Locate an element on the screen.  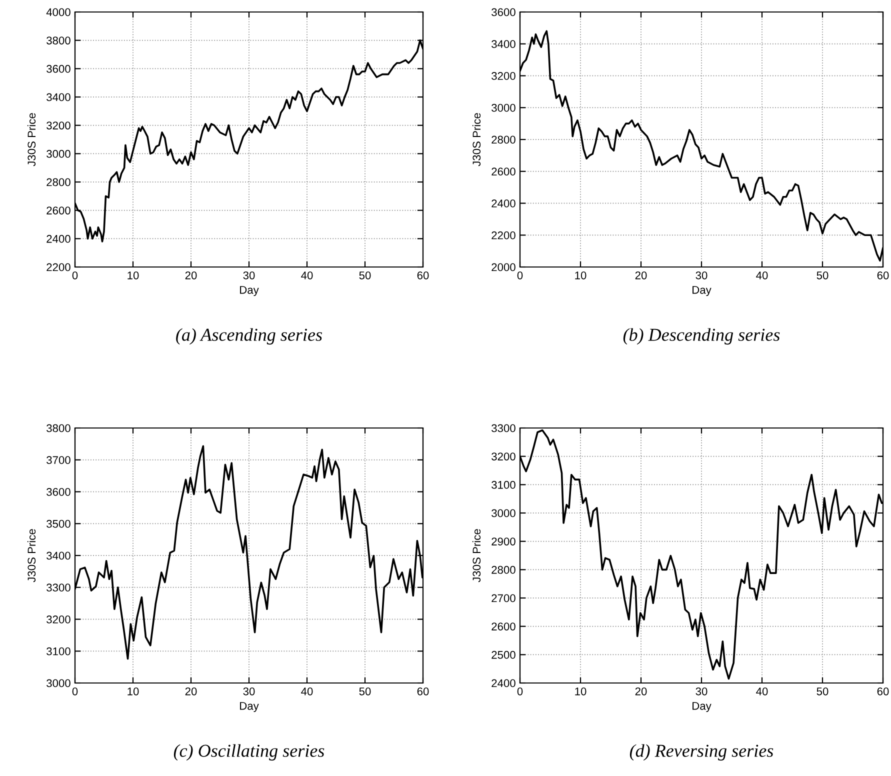
y-tick-label: 2900 is located at coordinates (504, 542).